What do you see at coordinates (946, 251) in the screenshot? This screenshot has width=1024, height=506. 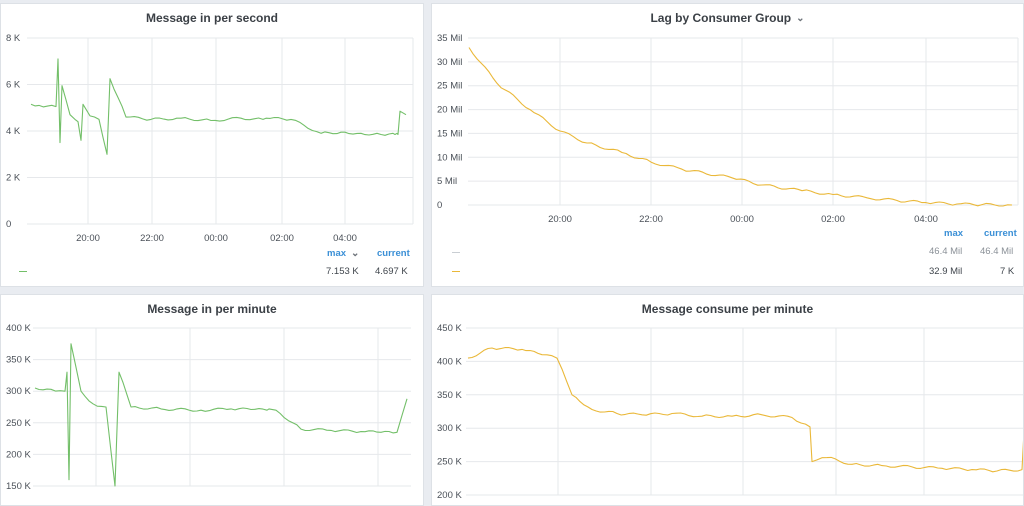 I see `legend-max-value: 46.4 Mil` at bounding box center [946, 251].